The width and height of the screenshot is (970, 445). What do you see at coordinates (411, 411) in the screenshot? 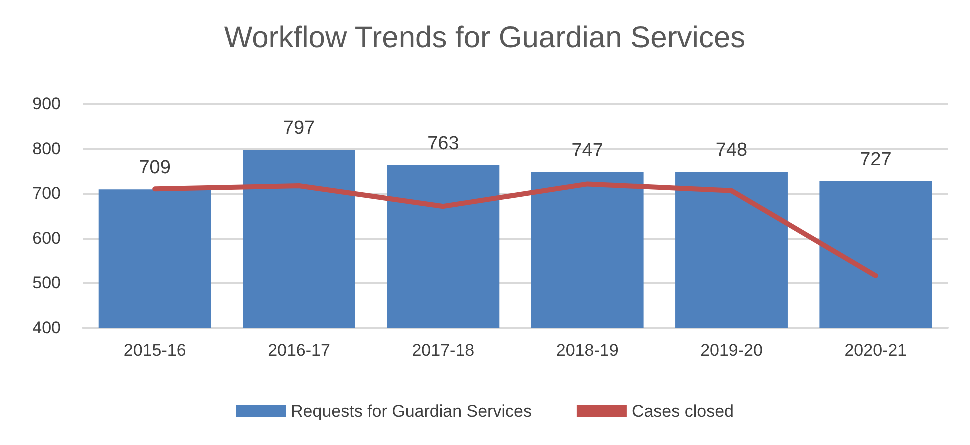
I see `legend-label: Requests for Guardian Services` at bounding box center [411, 411].